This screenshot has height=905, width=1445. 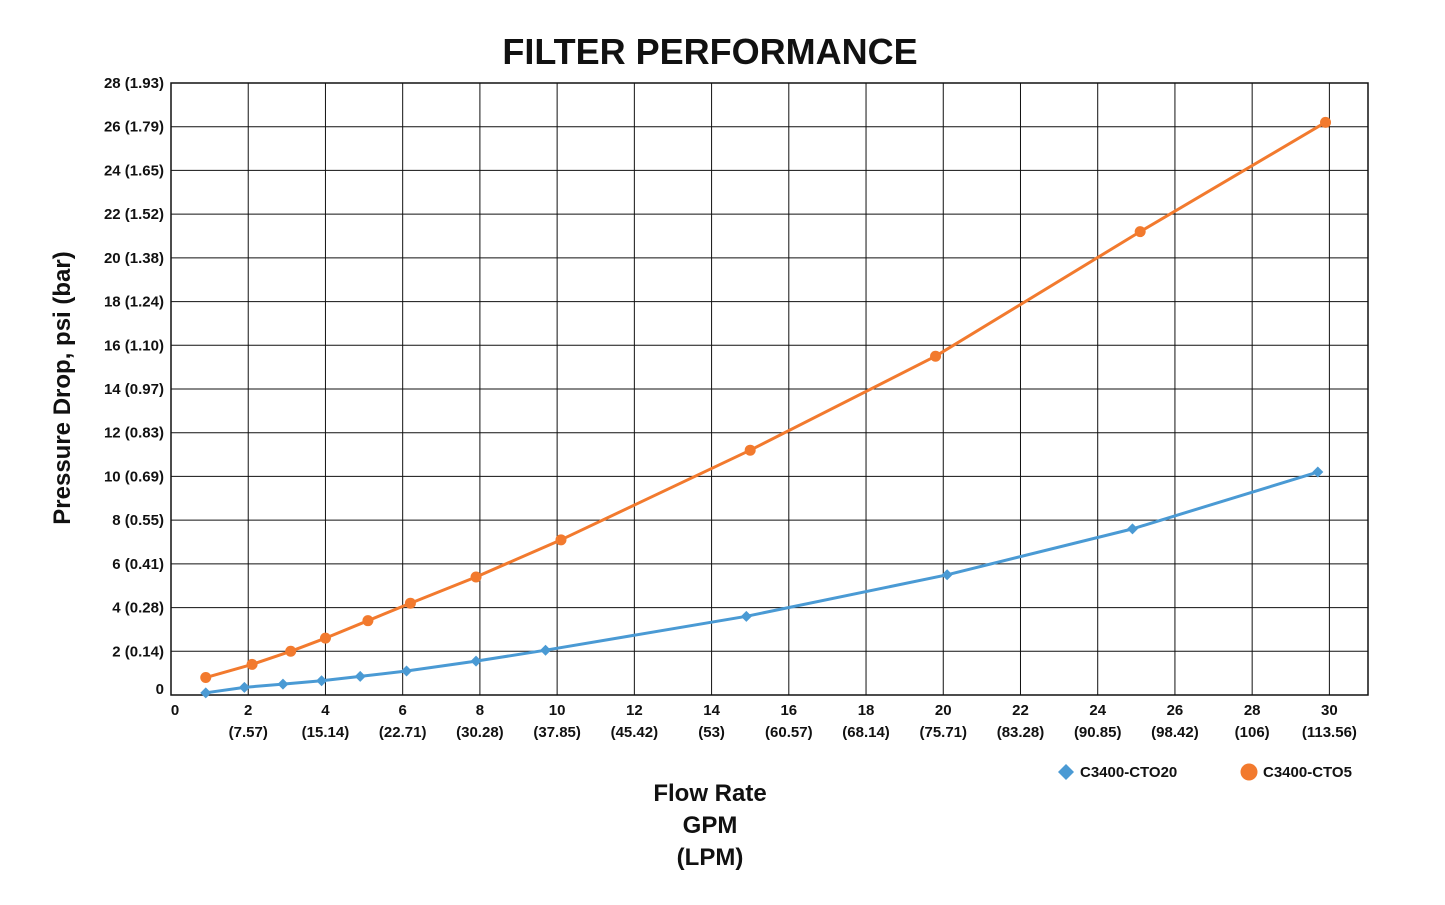 I want to click on legend-label: C3400-CTO5, so click(x=1307, y=772).